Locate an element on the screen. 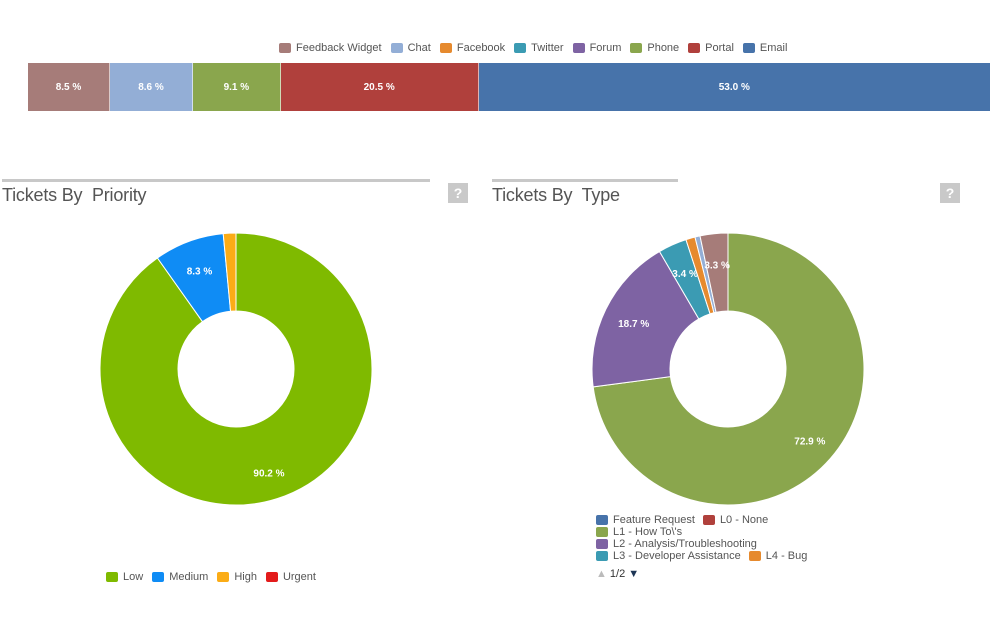 The width and height of the screenshot is (1007, 634). channel-legend-item-phone: Phone is located at coordinates (654, 48).